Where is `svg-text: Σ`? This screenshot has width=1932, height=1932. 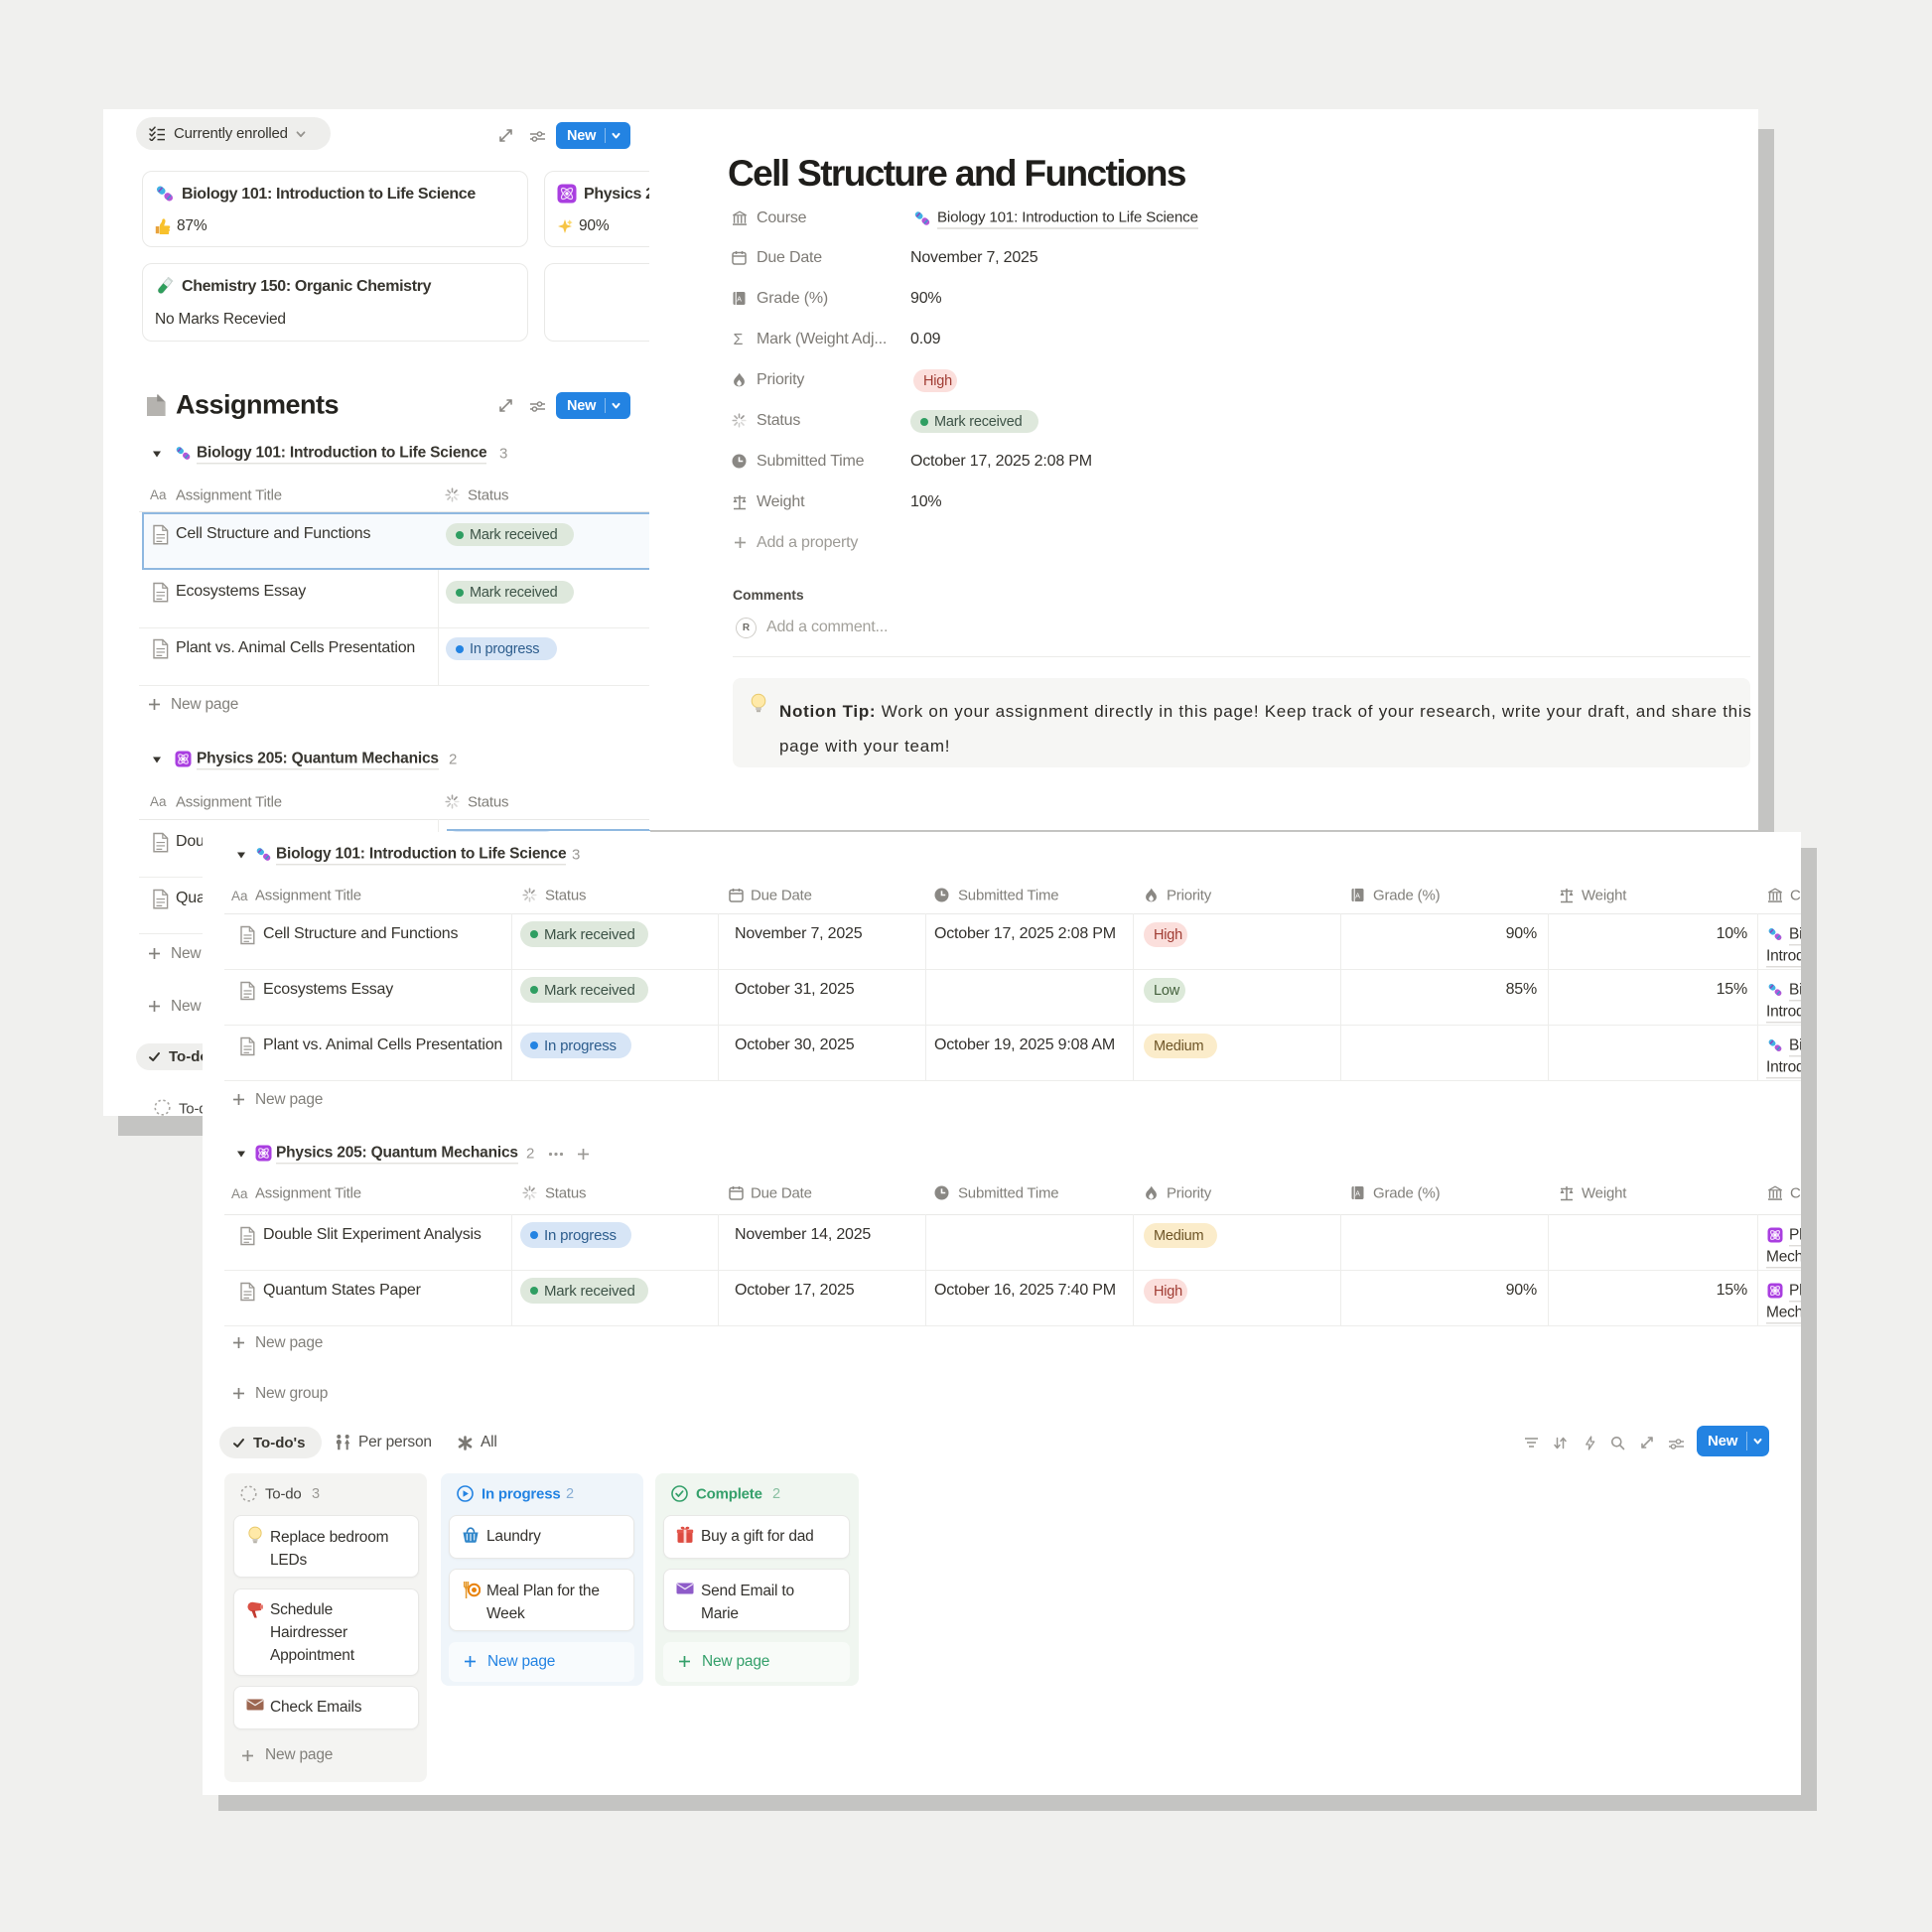 svg-text: Σ is located at coordinates (739, 339).